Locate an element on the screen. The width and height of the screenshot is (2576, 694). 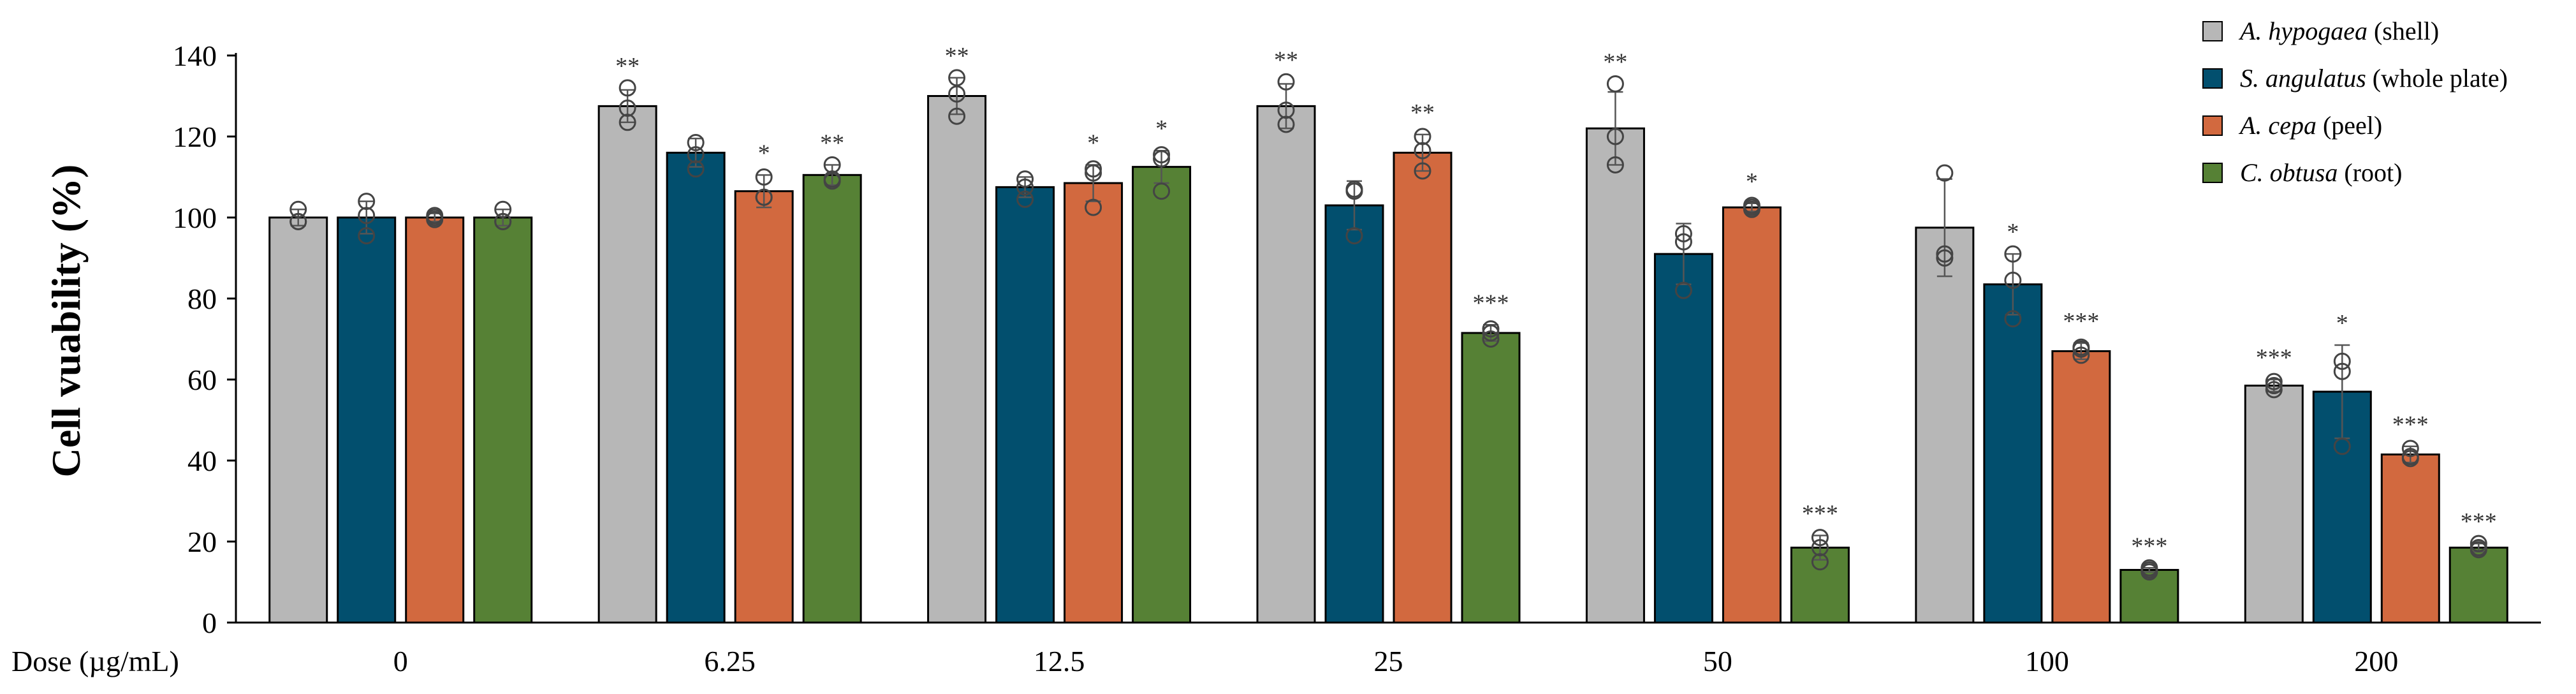
legend-entry-species: S. angulatus is located at coordinates (2303, 78).